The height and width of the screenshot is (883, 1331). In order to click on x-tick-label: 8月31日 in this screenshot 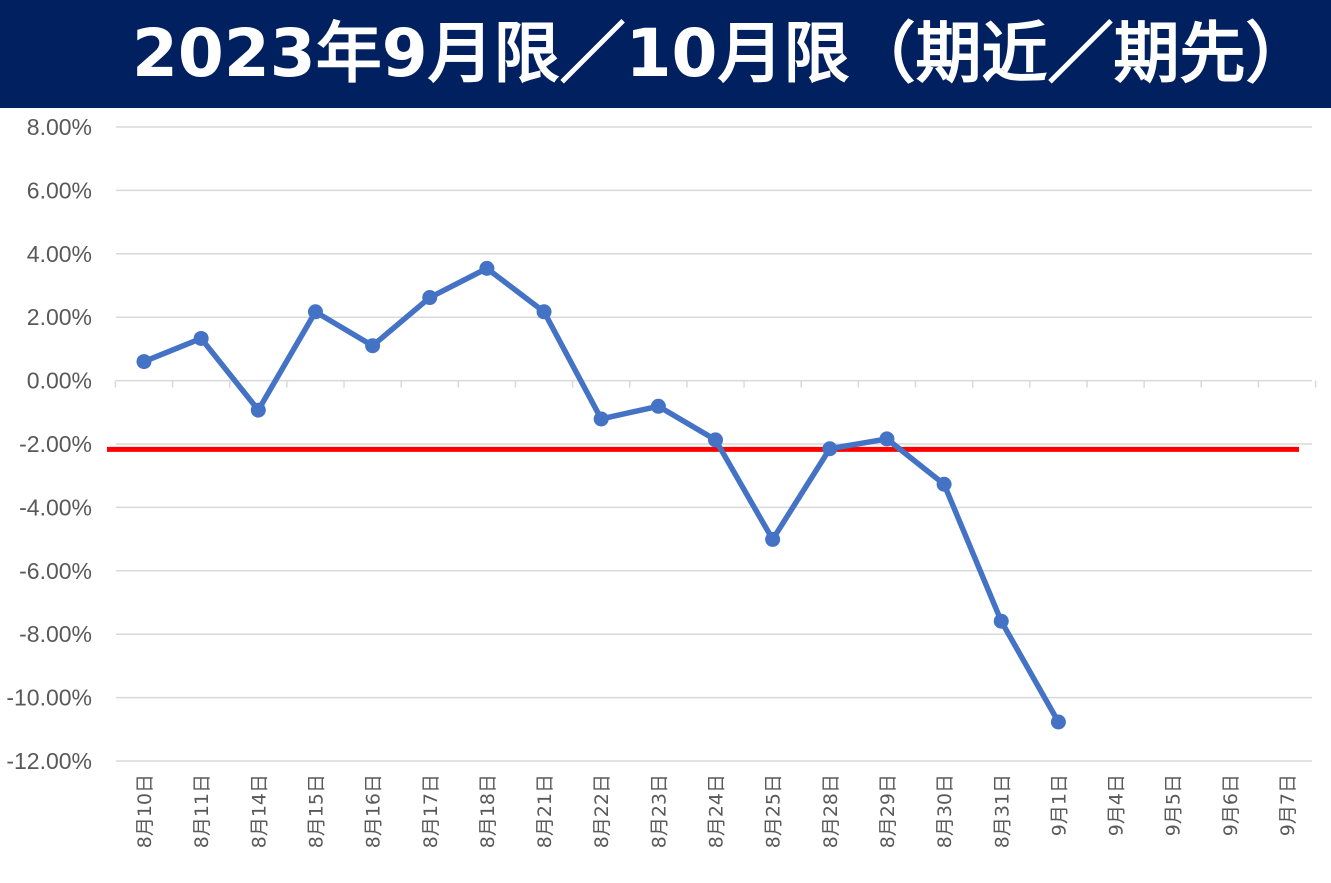, I will do `click(1002, 811)`.